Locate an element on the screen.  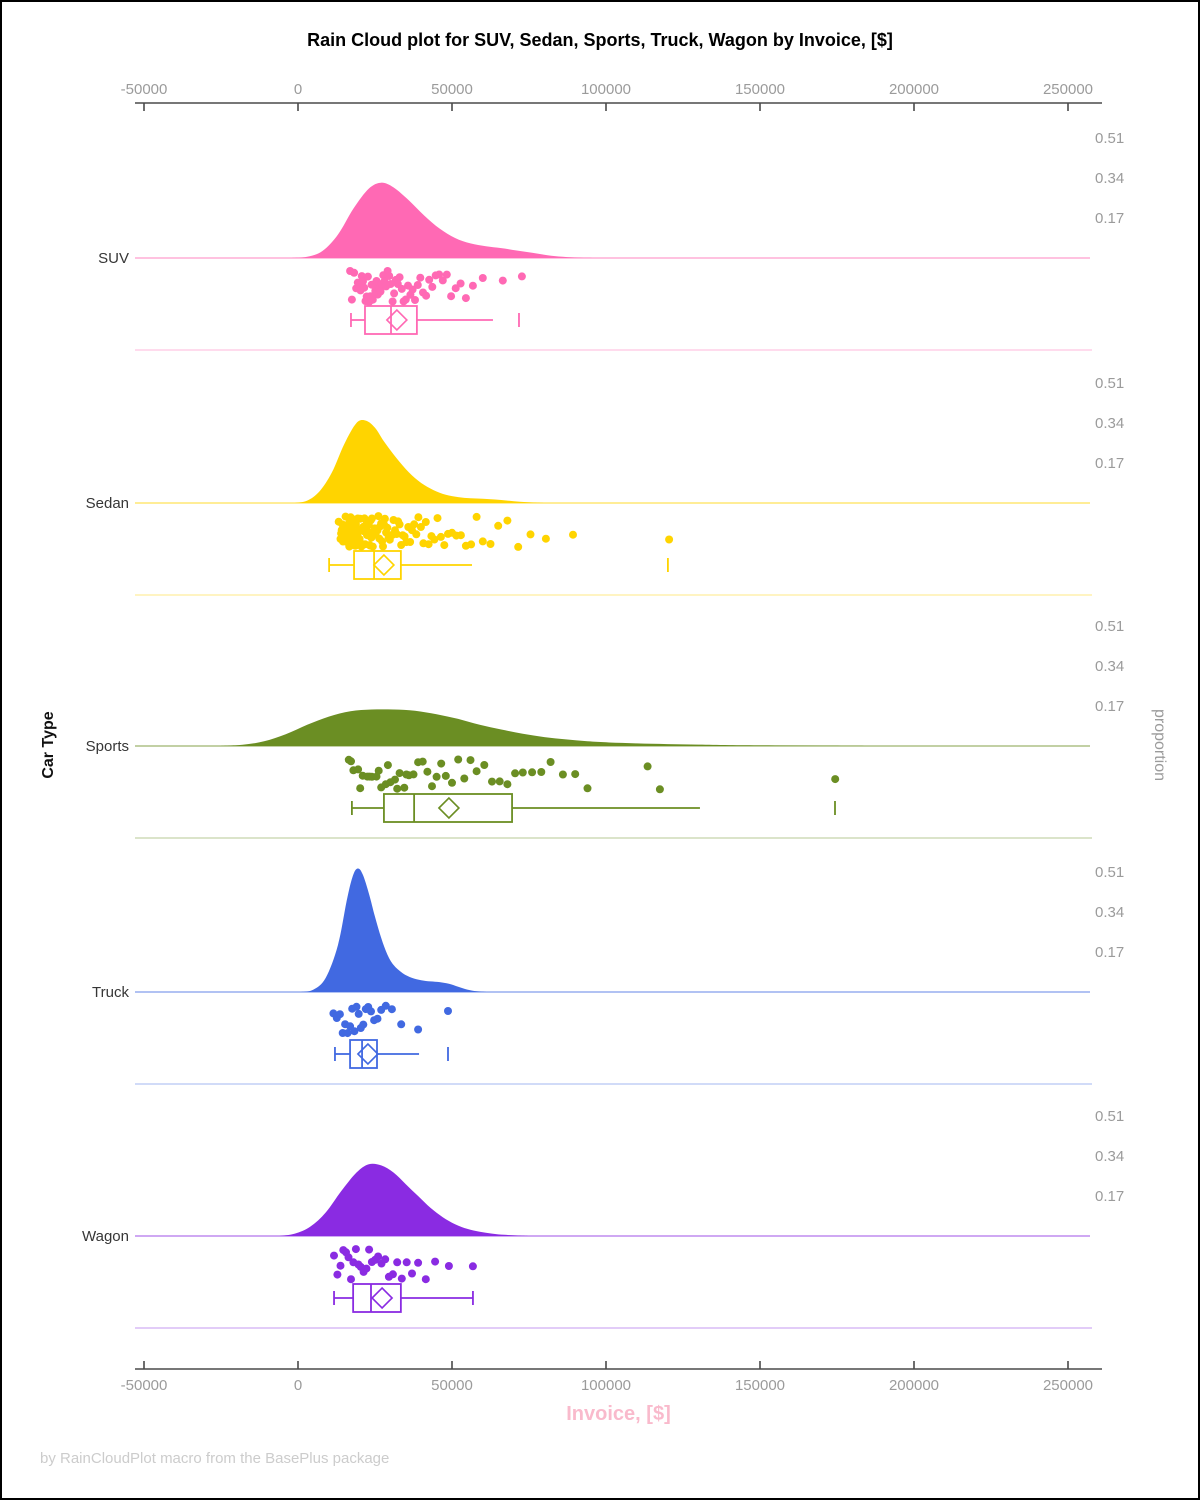
bottom-axis-tick-label: 100000 is located at coordinates (606, 1385).